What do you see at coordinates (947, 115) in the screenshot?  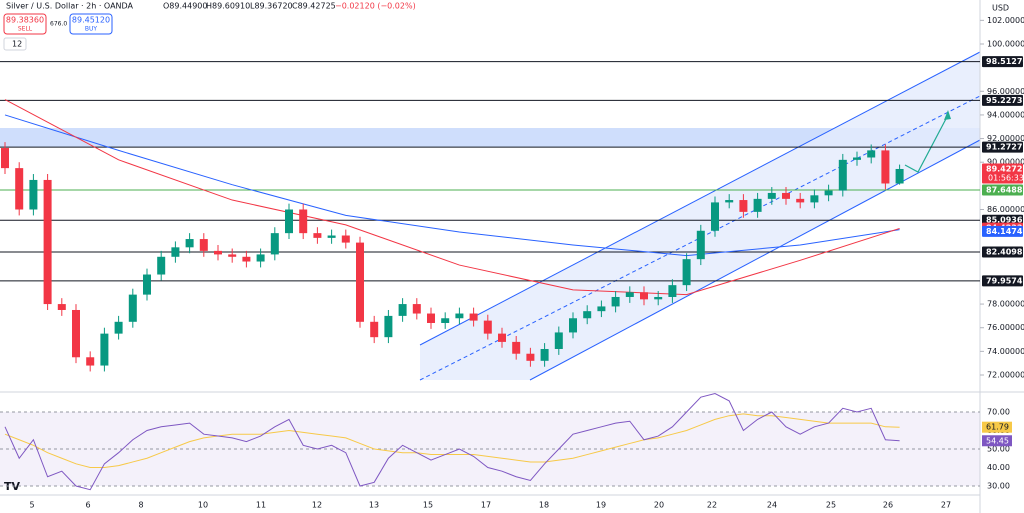 I see `arrow-head` at bounding box center [947, 115].